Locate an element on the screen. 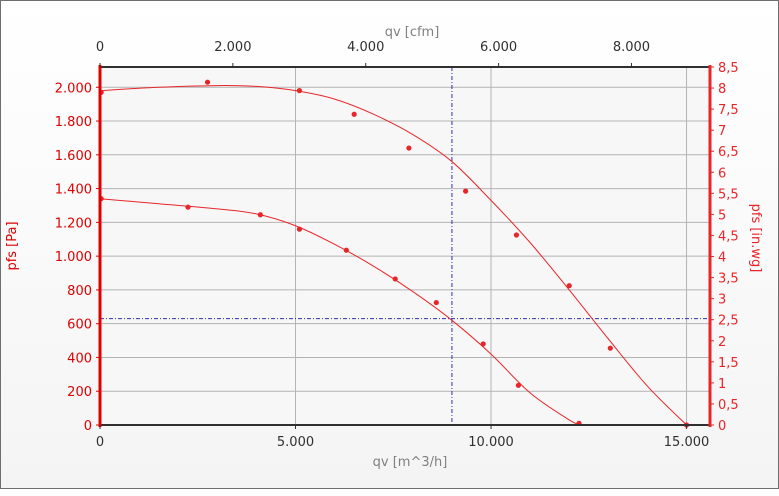 This screenshot has height=496, width=779. y-right-tick-label-8: 4 is located at coordinates (722, 258).